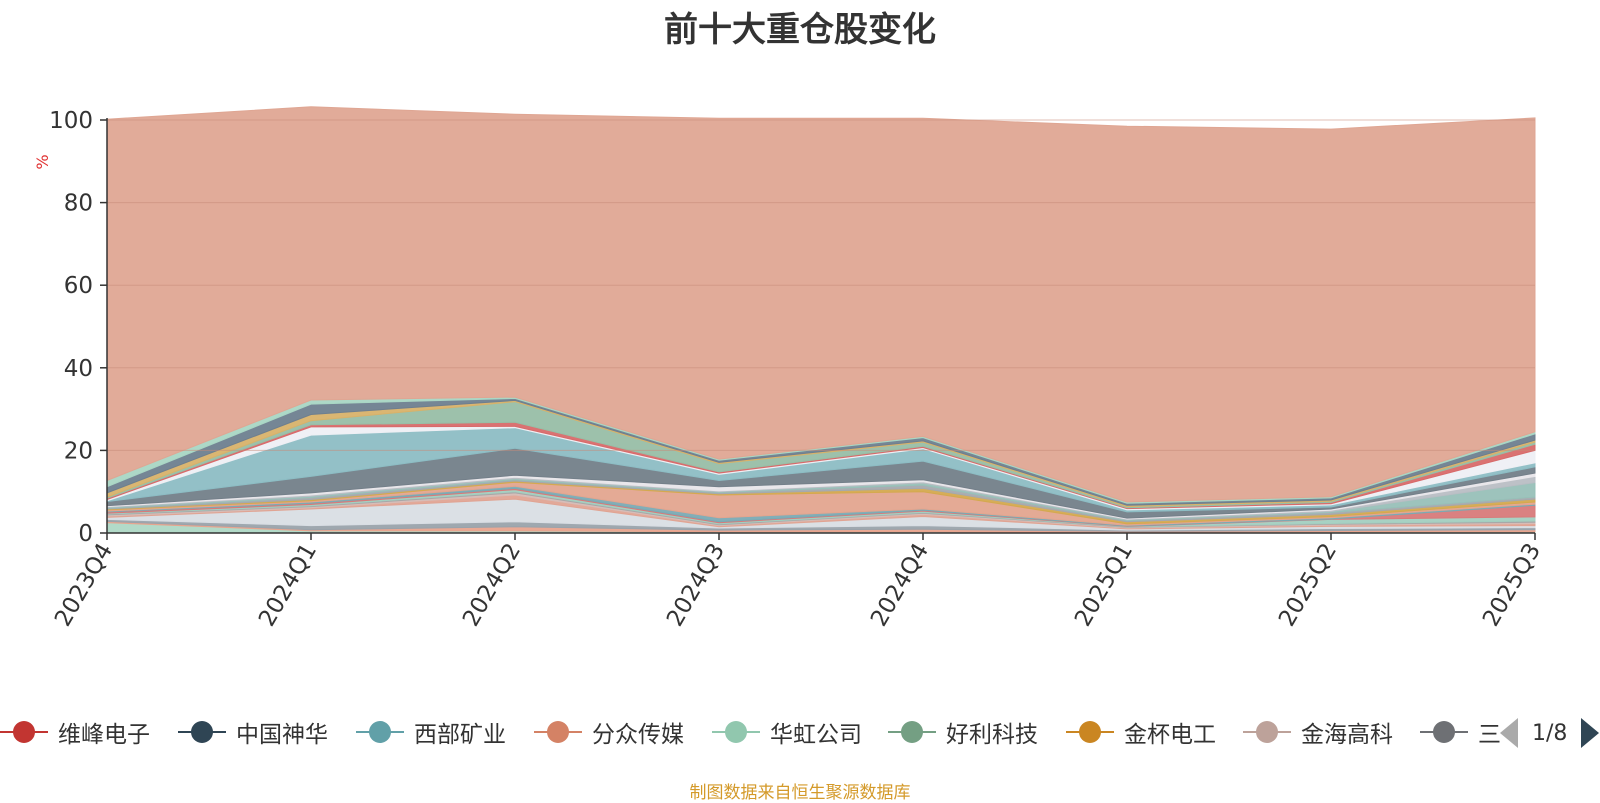  What do you see at coordinates (800, 30) in the screenshot?
I see `chart-title: 前十大重仓股变化` at bounding box center [800, 30].